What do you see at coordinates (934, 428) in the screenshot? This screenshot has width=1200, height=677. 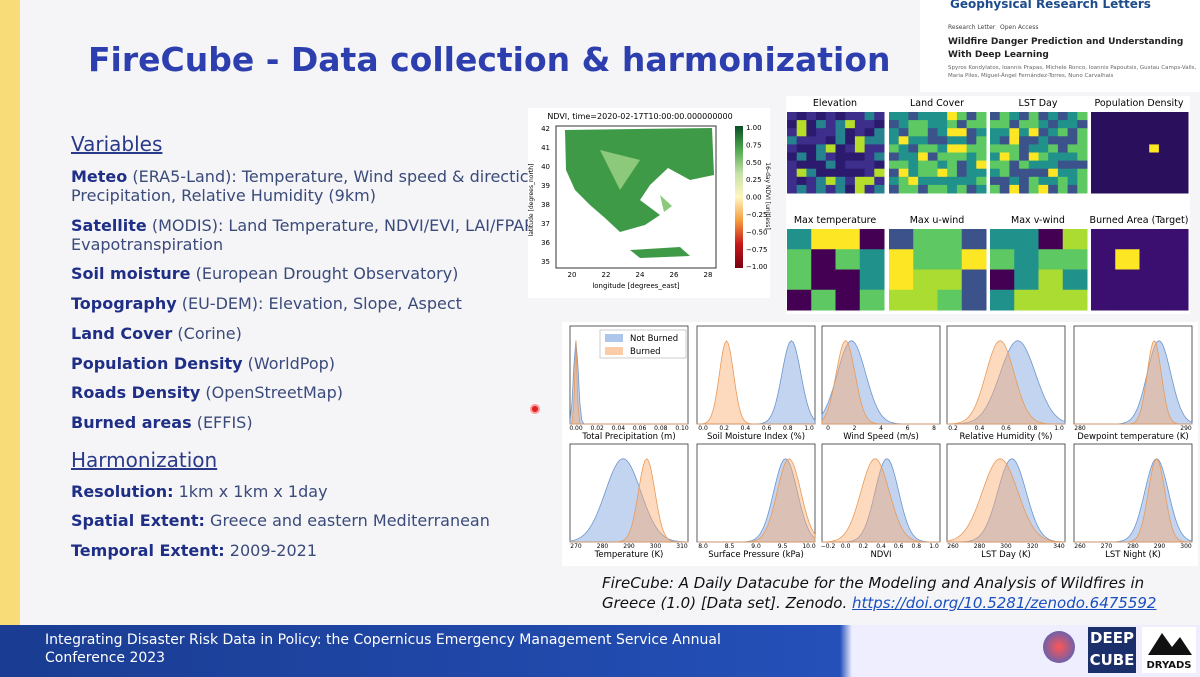 I see `hist-tick: 8` at bounding box center [934, 428].